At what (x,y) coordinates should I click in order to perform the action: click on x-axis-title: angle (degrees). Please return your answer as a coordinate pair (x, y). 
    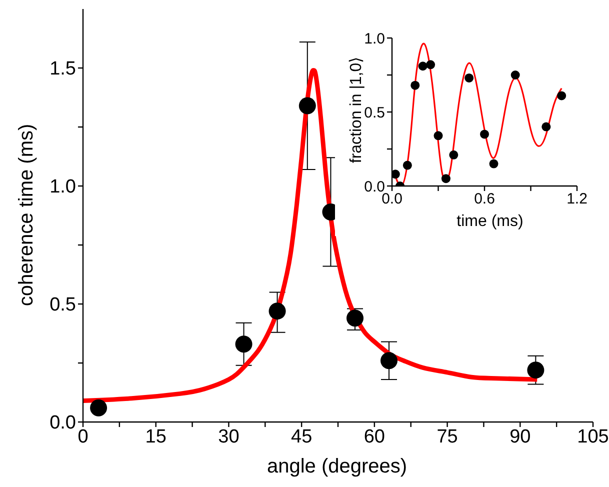
    Looking at the image, I should click on (337, 467).